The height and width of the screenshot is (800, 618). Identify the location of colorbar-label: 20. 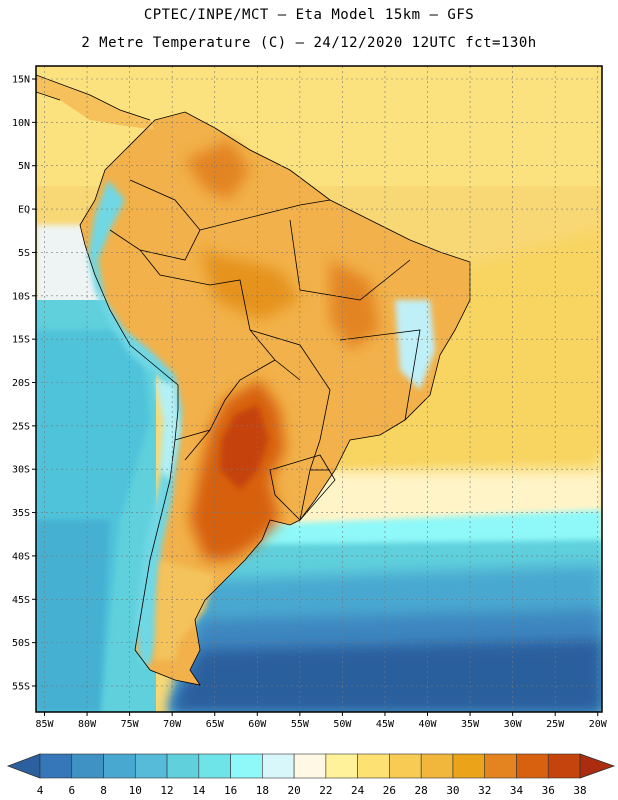
(293, 790).